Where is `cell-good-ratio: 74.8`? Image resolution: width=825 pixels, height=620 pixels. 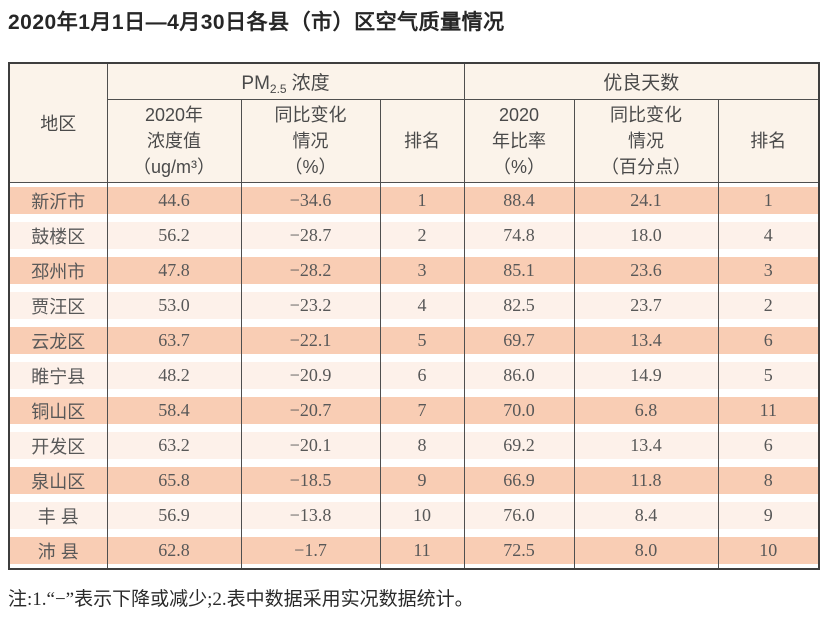
cell-good-ratio: 74.8 is located at coordinates (519, 235).